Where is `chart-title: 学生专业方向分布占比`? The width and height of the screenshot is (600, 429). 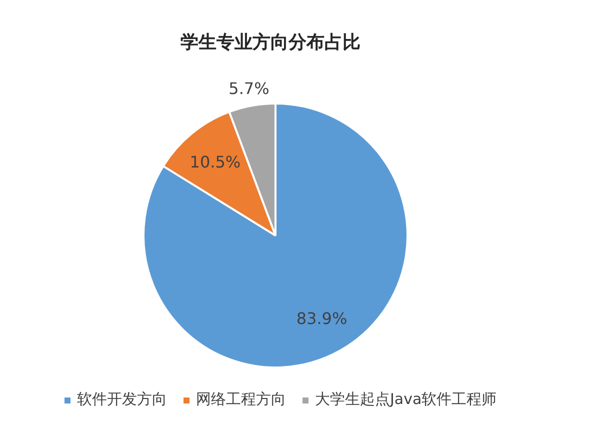 chart-title: 学生专业方向分布占比 is located at coordinates (270, 42).